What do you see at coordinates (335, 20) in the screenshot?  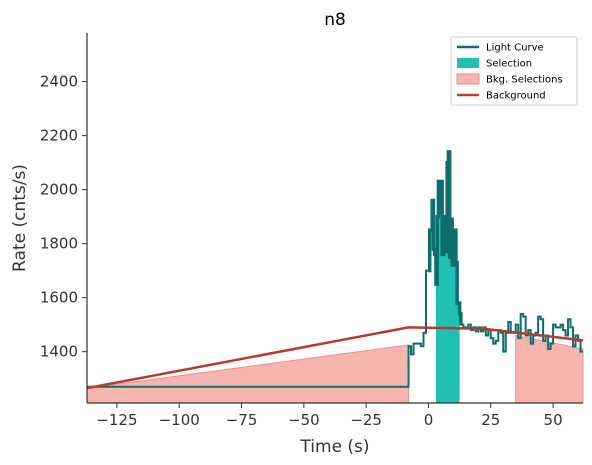 I see `chart-title: n8` at bounding box center [335, 20].